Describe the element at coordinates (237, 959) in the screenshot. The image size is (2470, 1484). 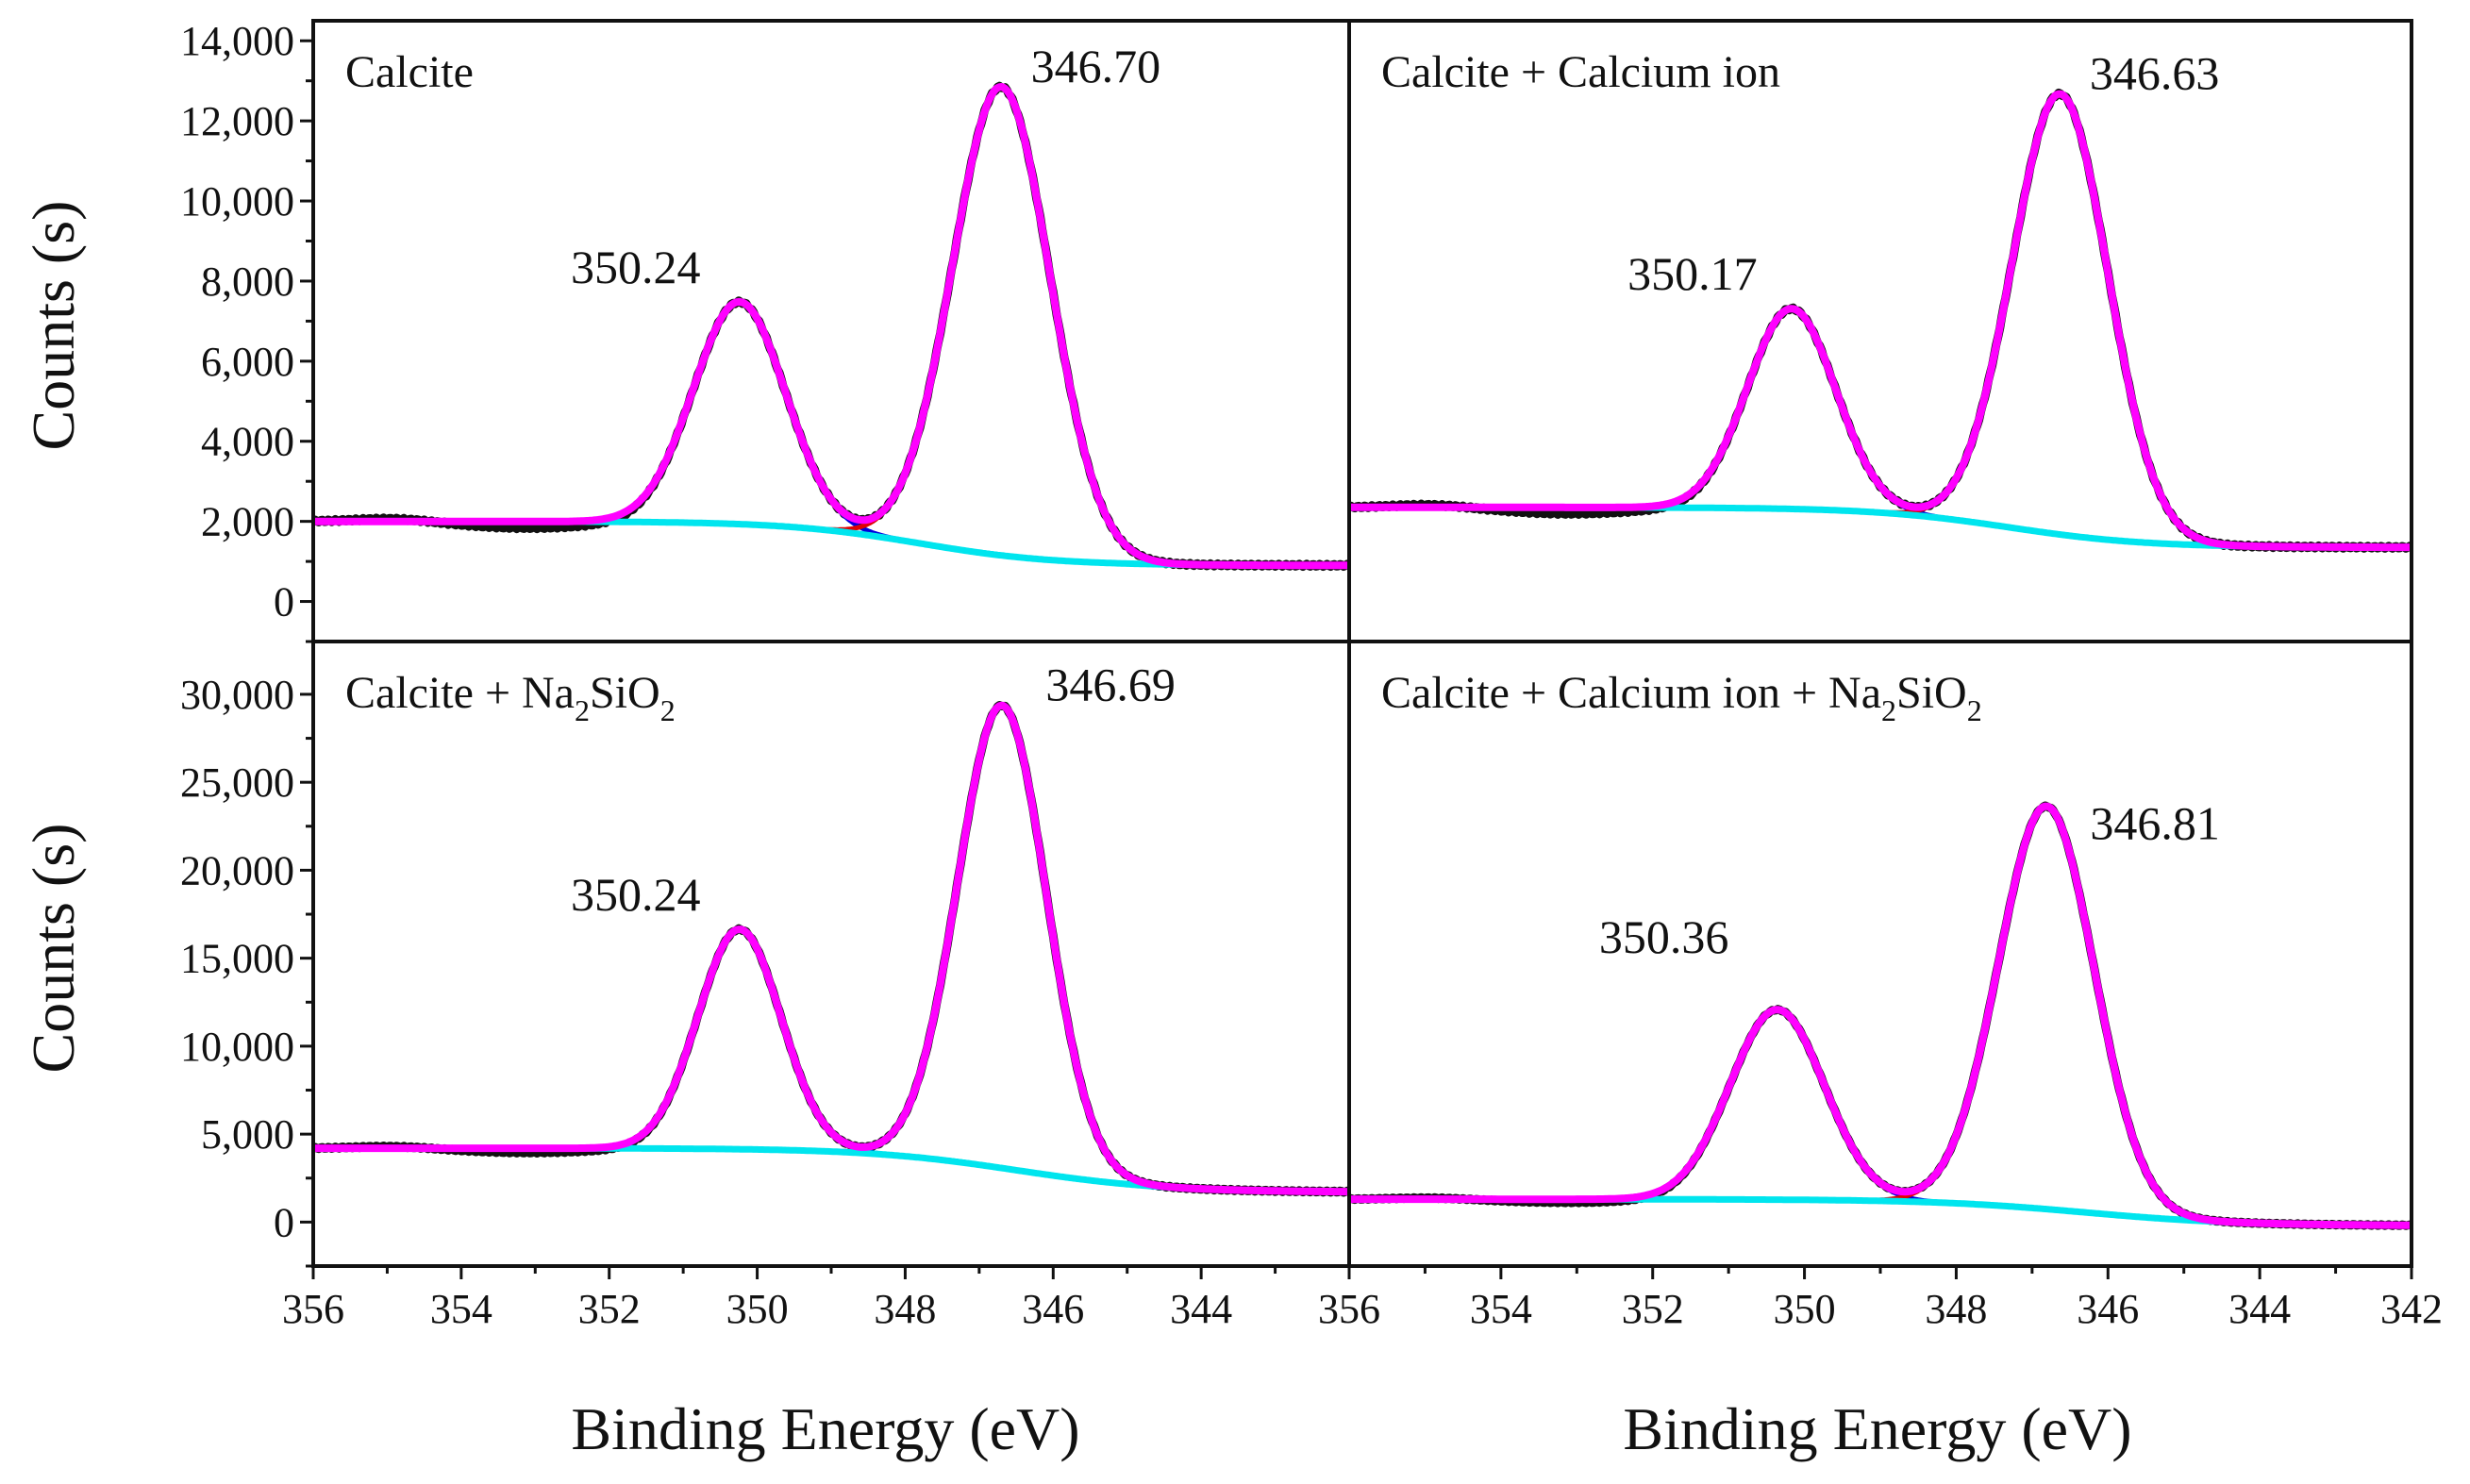
I see `y-tick-label: 15,000` at that location.